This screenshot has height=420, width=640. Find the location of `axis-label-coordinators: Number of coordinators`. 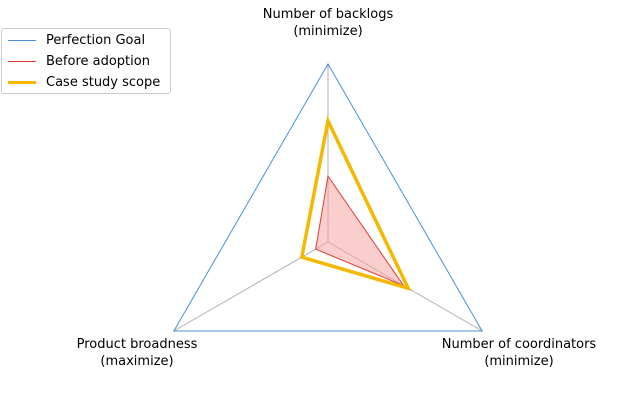

axis-label-coordinators: Number of coordinators is located at coordinates (519, 344).